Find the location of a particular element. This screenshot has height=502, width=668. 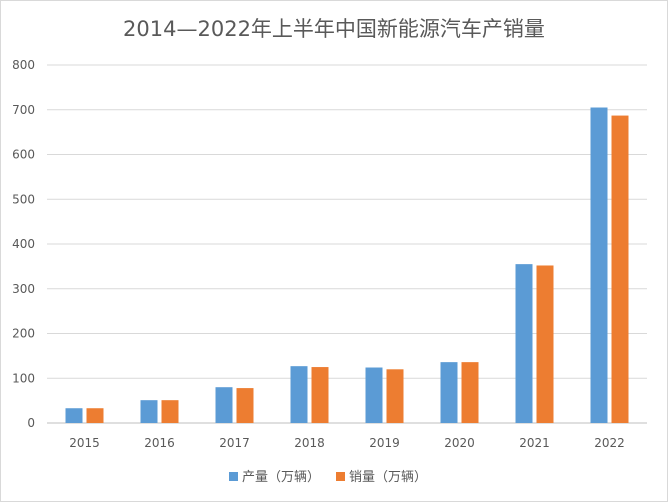

y-tick-label: 700 is located at coordinates (23, 110).